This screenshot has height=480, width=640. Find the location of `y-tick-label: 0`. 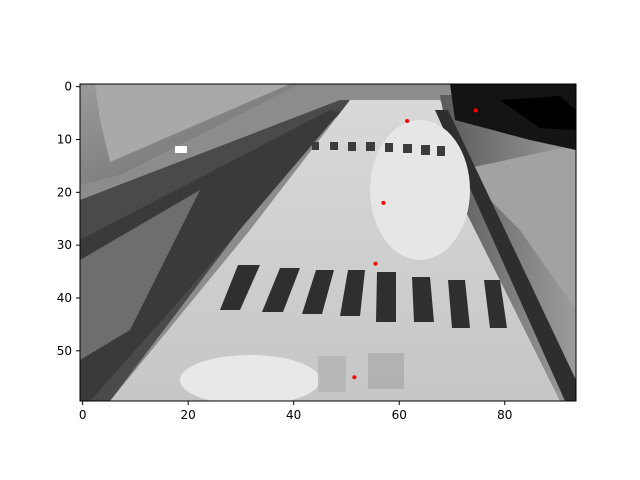

y-tick-label: 0 is located at coordinates (68, 87).